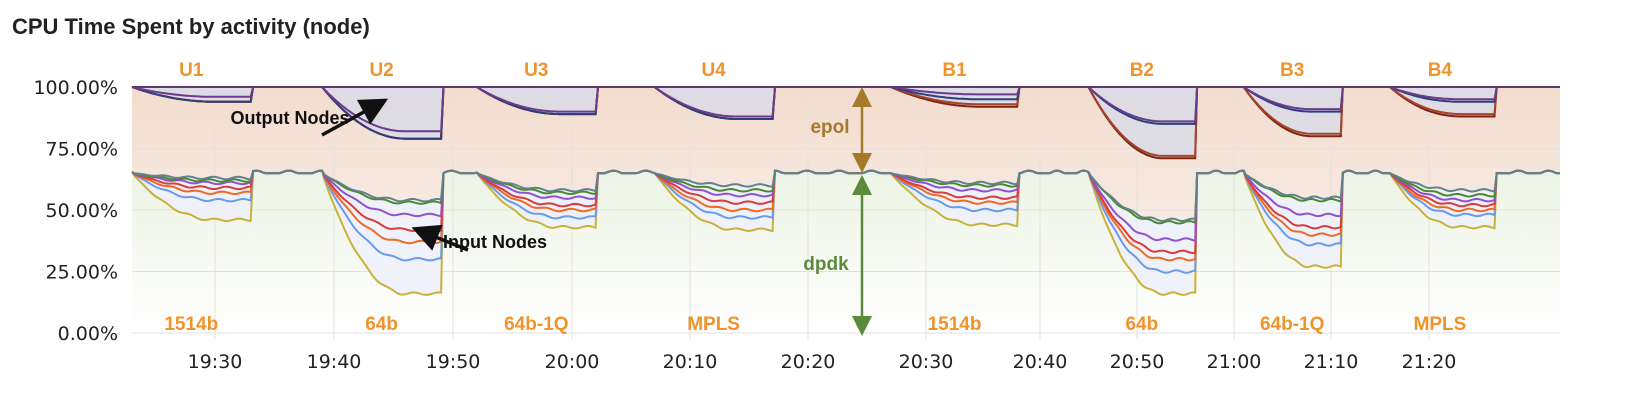 The height and width of the screenshot is (400, 1640). Describe the element at coordinates (713, 70) in the screenshot. I see `segment-top-label: U4` at that location.